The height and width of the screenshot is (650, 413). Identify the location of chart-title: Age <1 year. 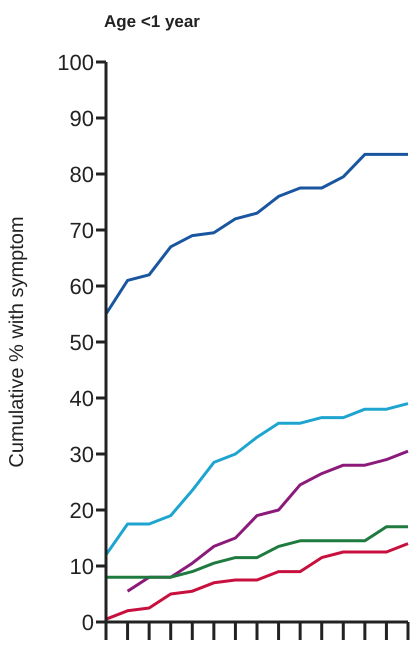
(152, 22).